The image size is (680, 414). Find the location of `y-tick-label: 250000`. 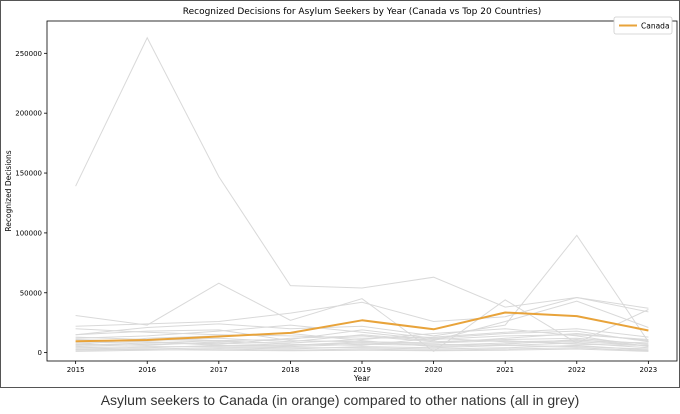

y-tick-label: 250000 is located at coordinates (28, 54).